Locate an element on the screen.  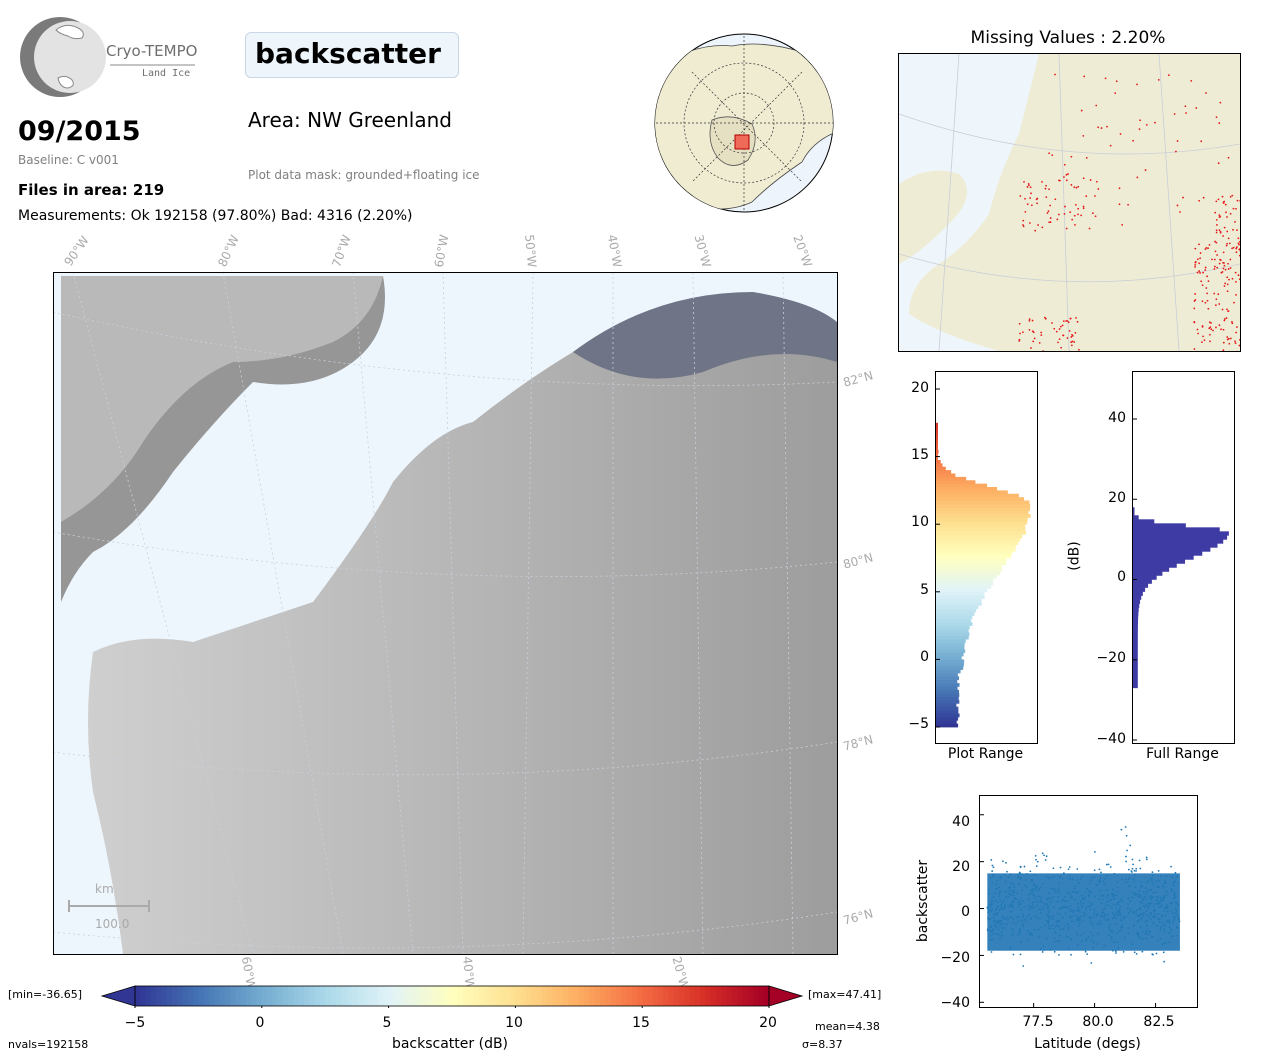
lat-label: 82°N is located at coordinates (858, 379).